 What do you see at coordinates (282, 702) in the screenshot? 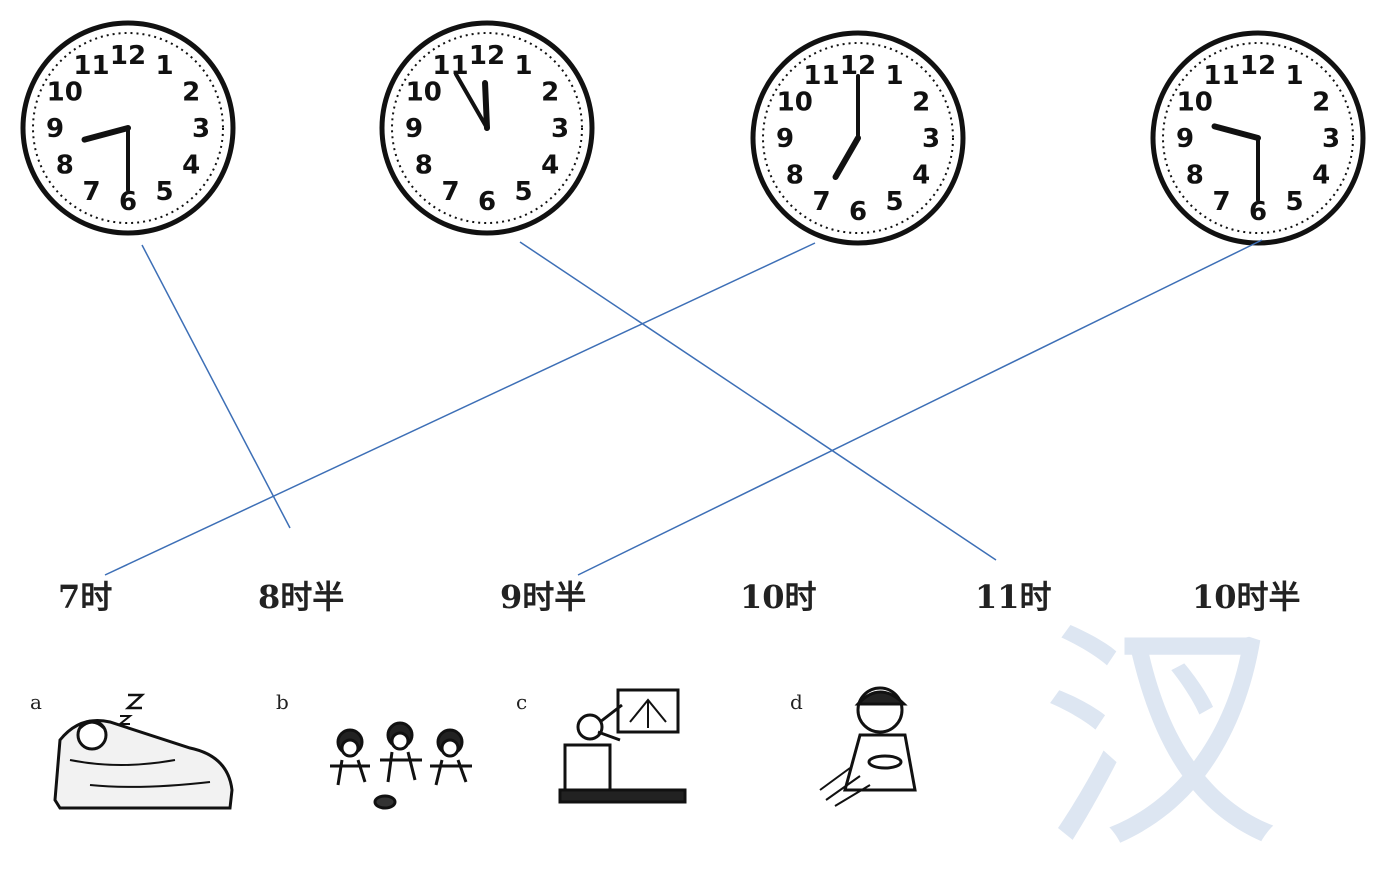
I see `picture-letter-b: b` at bounding box center [282, 702].